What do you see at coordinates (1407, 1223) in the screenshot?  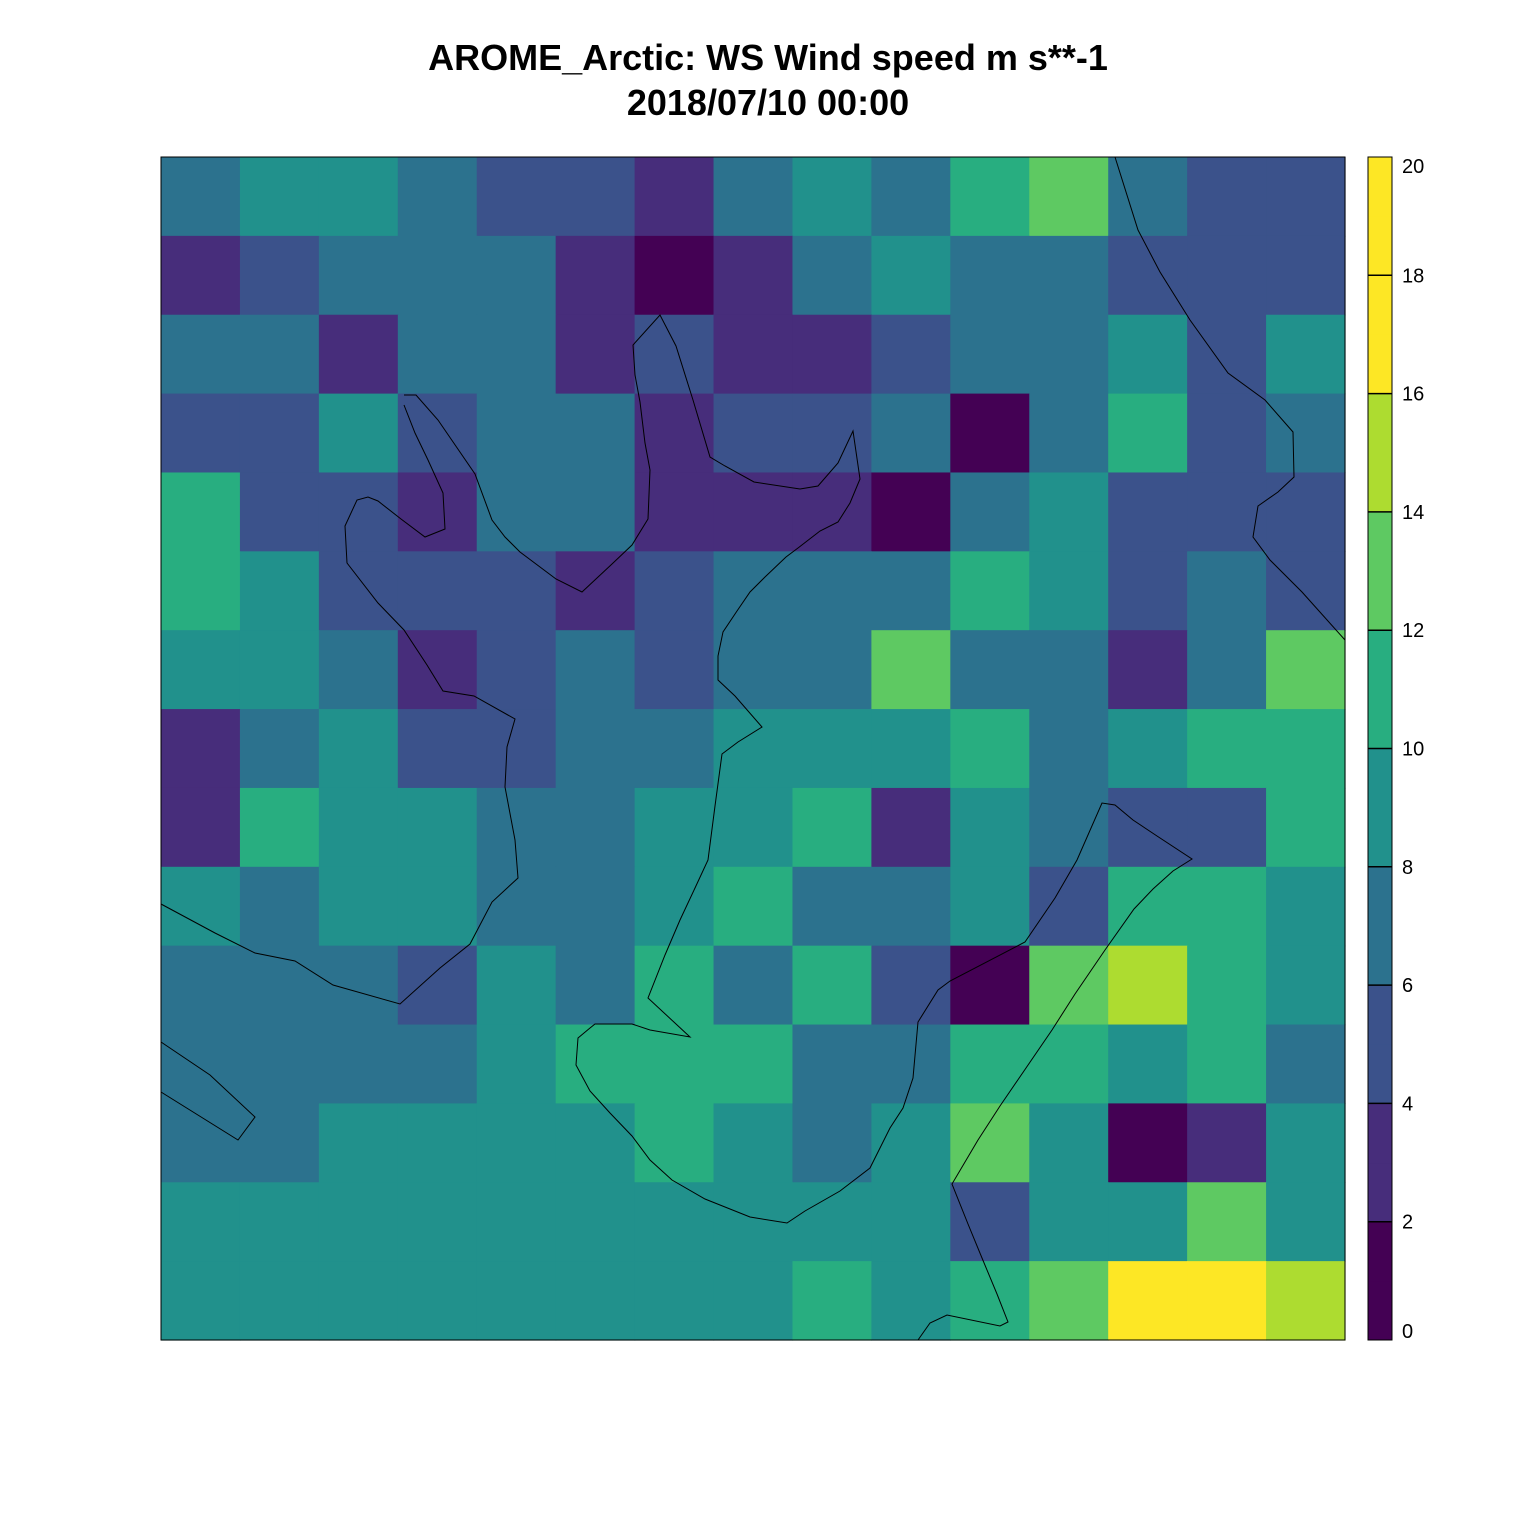 I see `colorbar-tick-label: 2` at bounding box center [1407, 1223].